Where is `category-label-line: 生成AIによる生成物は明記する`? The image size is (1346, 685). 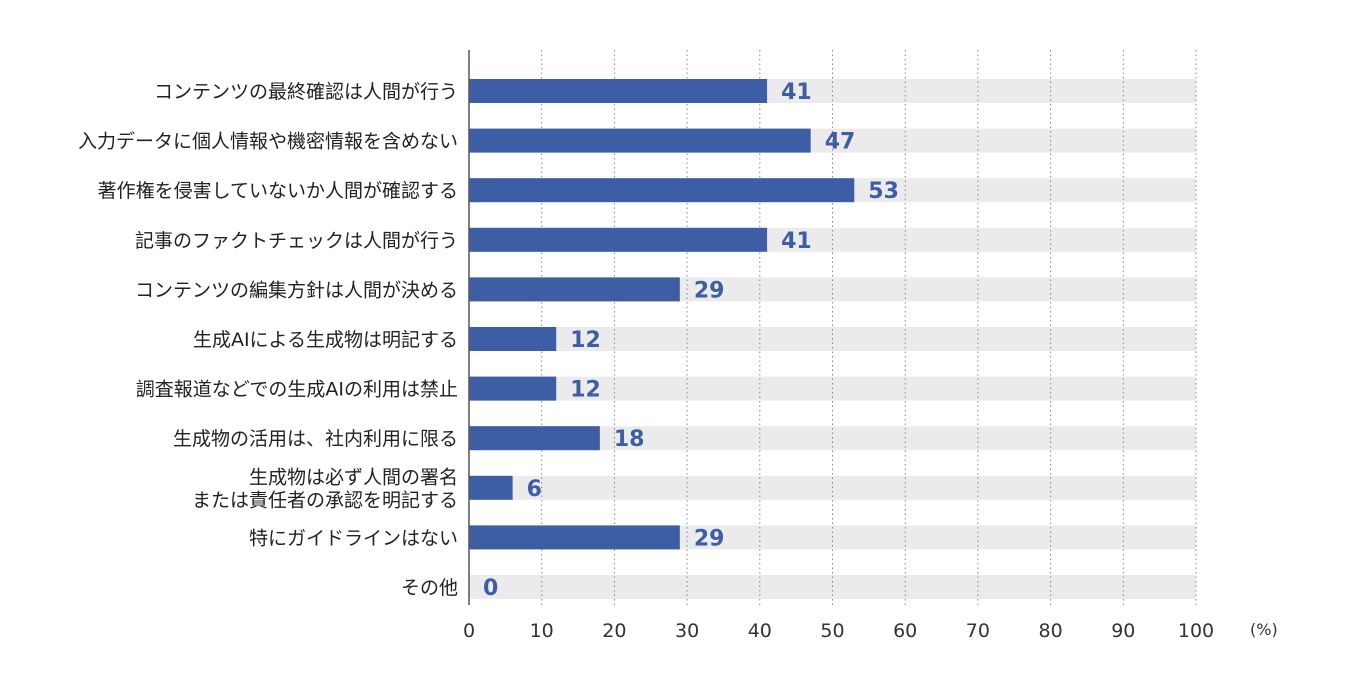 category-label-line: 生成AIによる生成物は明記する is located at coordinates (325, 340).